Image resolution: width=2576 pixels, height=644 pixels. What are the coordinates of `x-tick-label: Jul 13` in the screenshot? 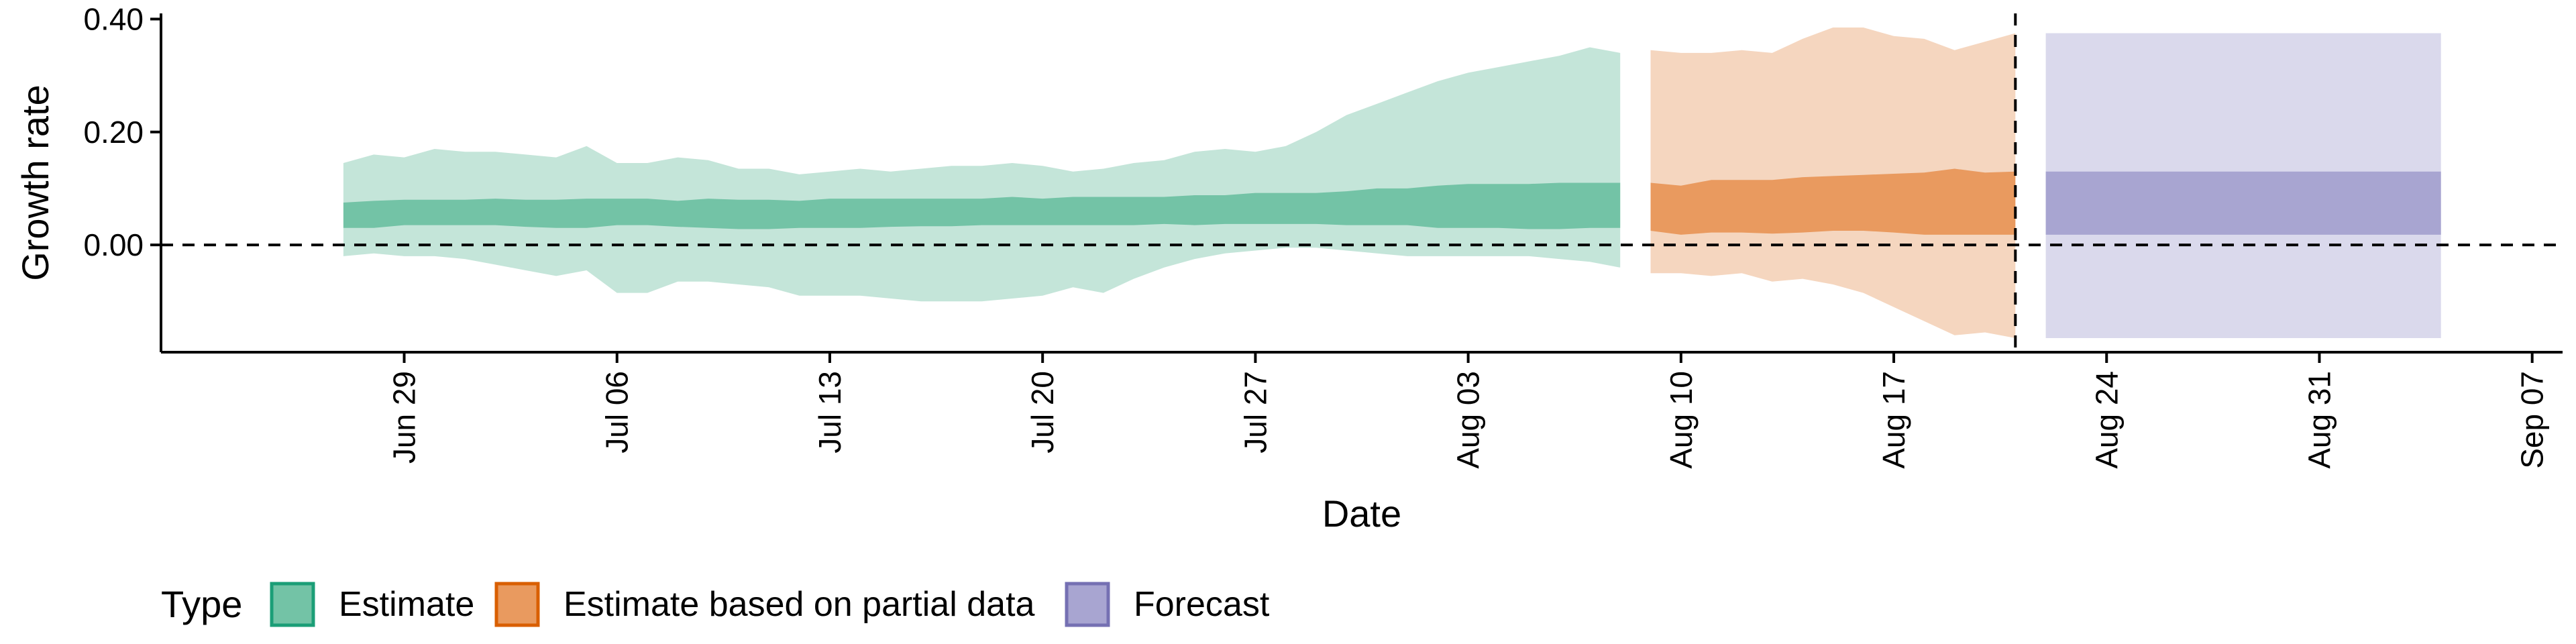 It's located at (829, 412).